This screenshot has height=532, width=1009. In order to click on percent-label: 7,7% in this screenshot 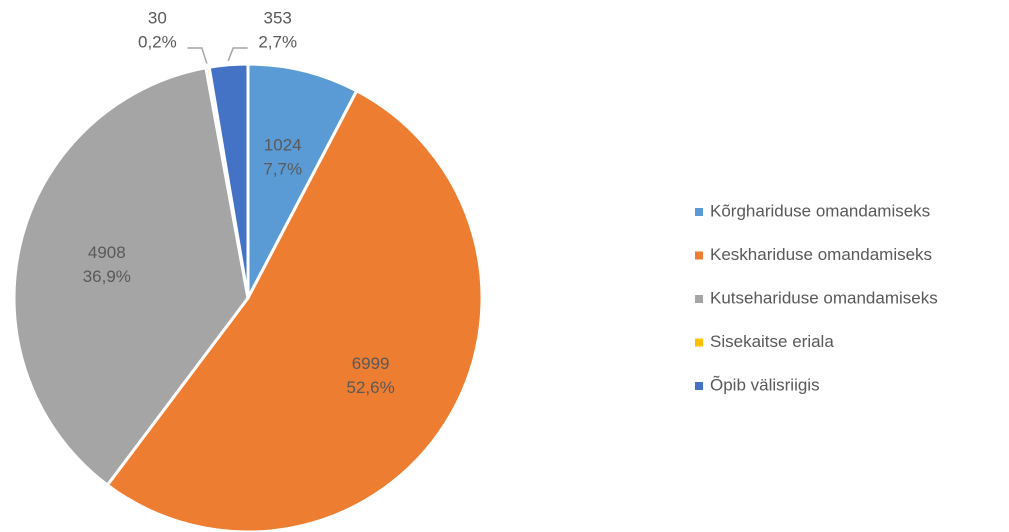, I will do `click(282, 169)`.